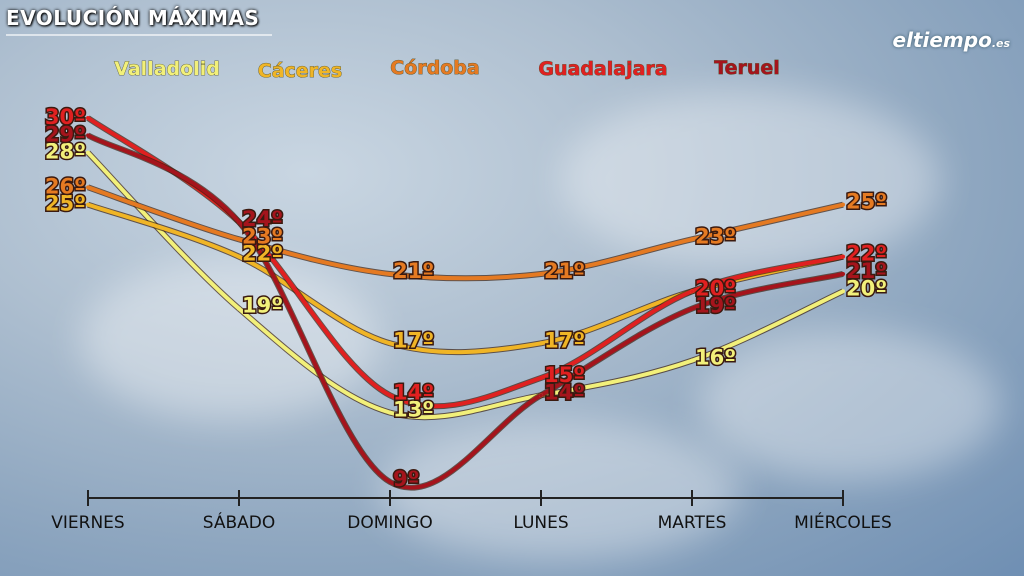 Image resolution: width=1024 pixels, height=576 pixels. I want to click on data-label: 28º, so click(65, 152).